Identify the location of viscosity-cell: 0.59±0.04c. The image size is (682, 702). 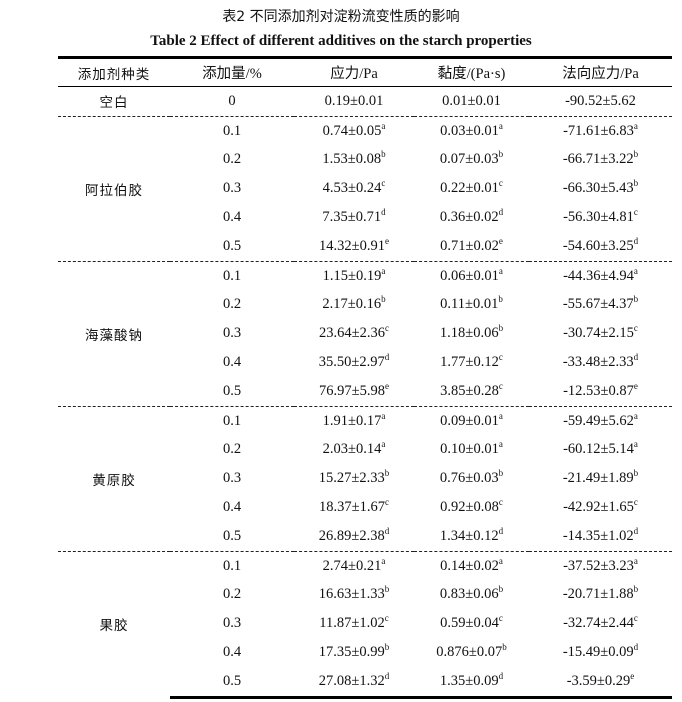
(471, 623).